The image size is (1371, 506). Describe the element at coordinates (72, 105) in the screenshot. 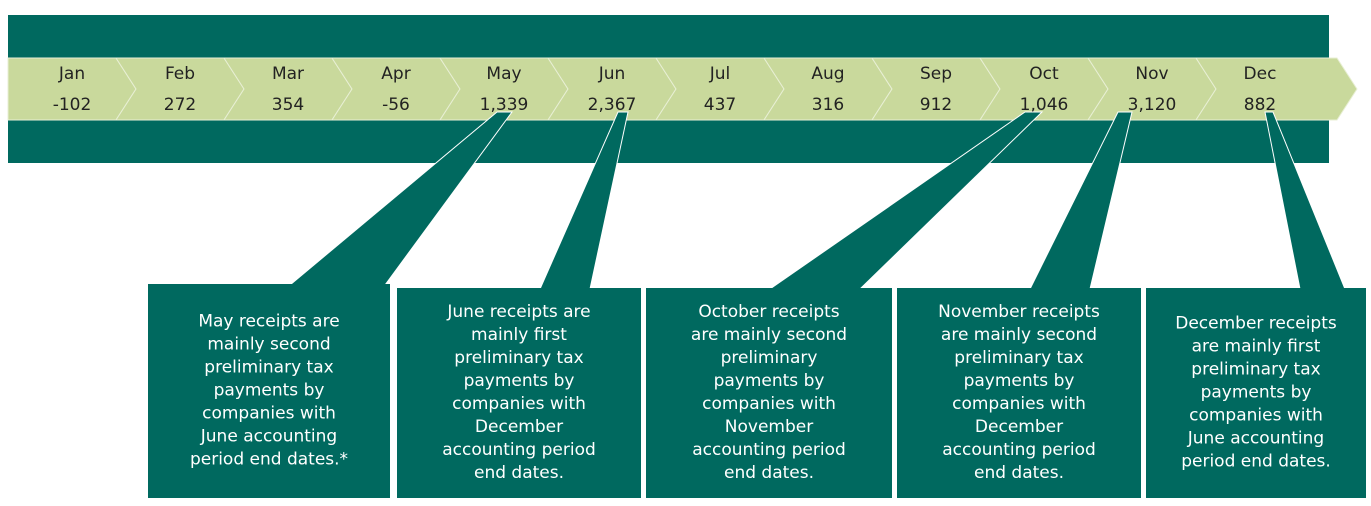

I see `month-value: -102` at that location.